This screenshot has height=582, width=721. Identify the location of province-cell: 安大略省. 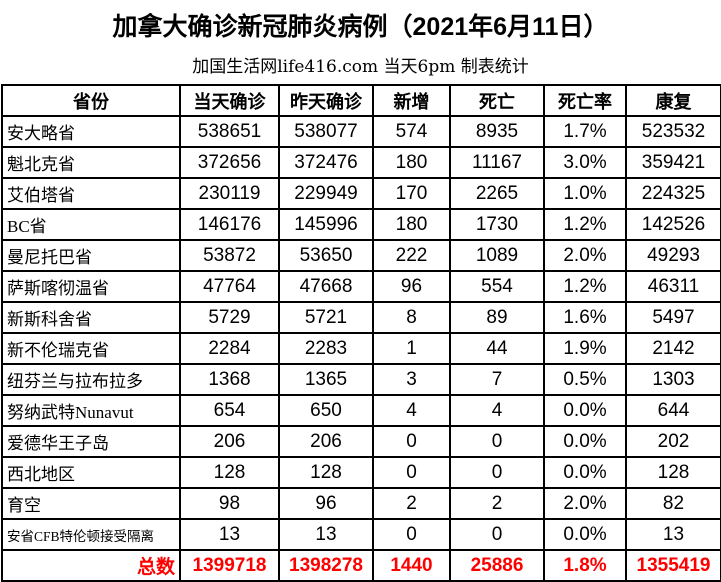
(91, 131).